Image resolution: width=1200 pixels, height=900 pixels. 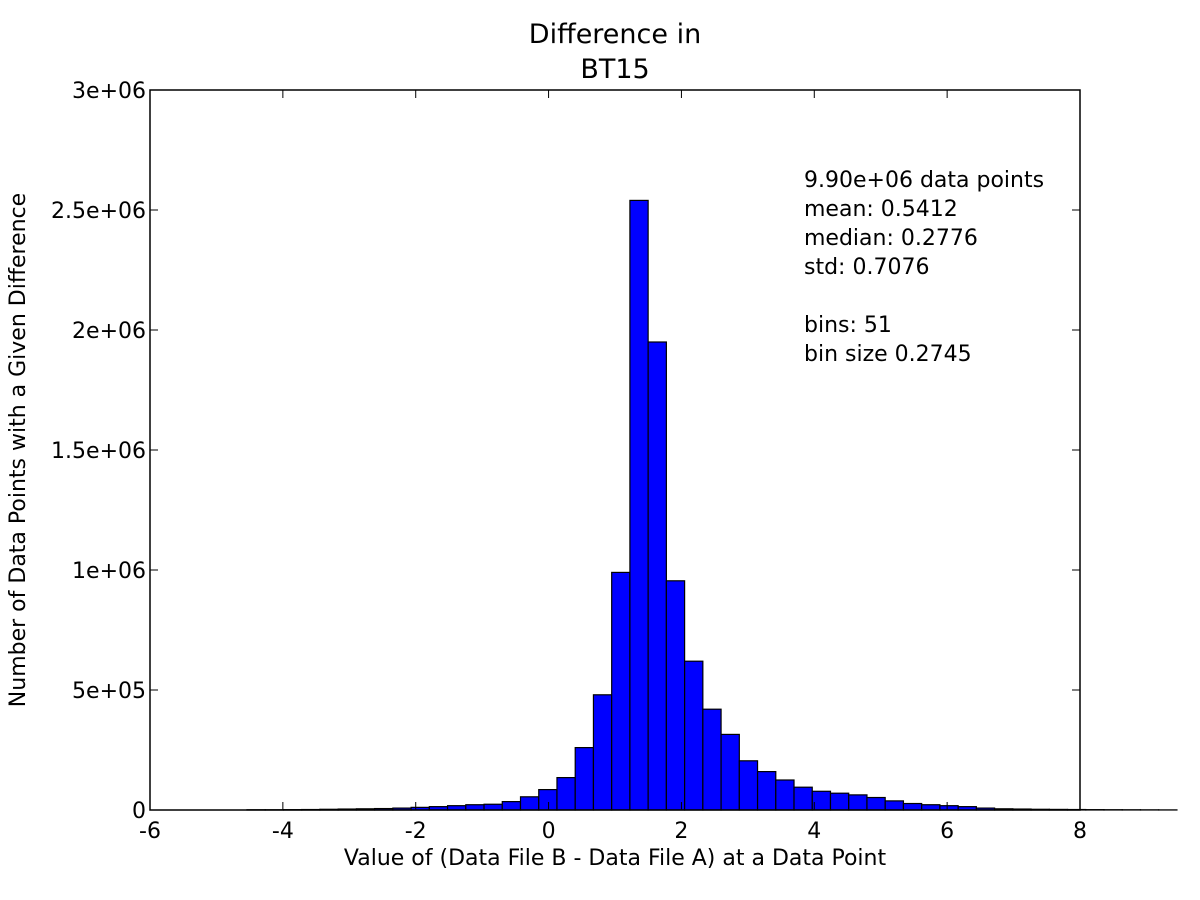 What do you see at coordinates (109, 331) in the screenshot?
I see `y-tick-label: 2e+06` at bounding box center [109, 331].